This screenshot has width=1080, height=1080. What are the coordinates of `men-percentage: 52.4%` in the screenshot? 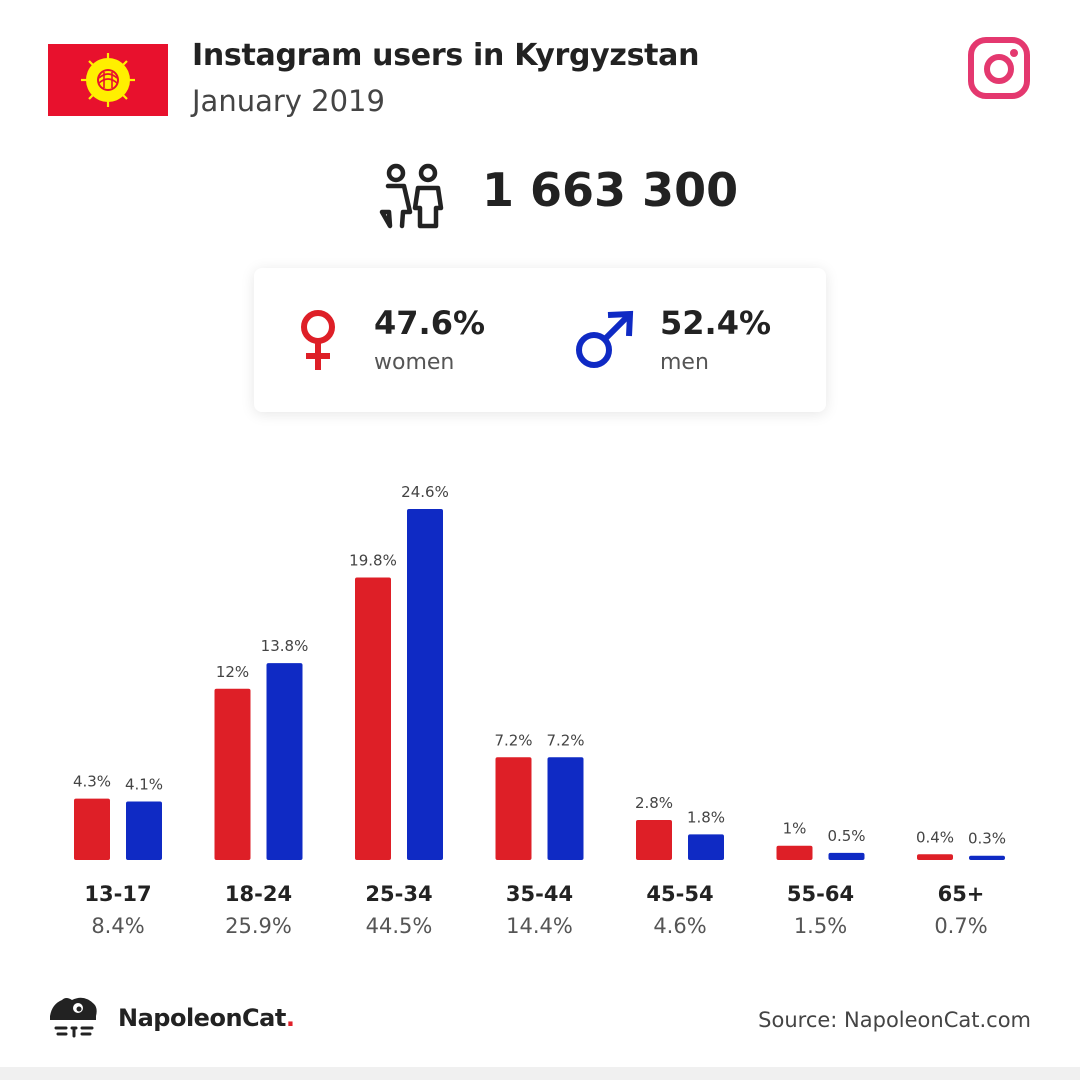 It's located at (716, 323).